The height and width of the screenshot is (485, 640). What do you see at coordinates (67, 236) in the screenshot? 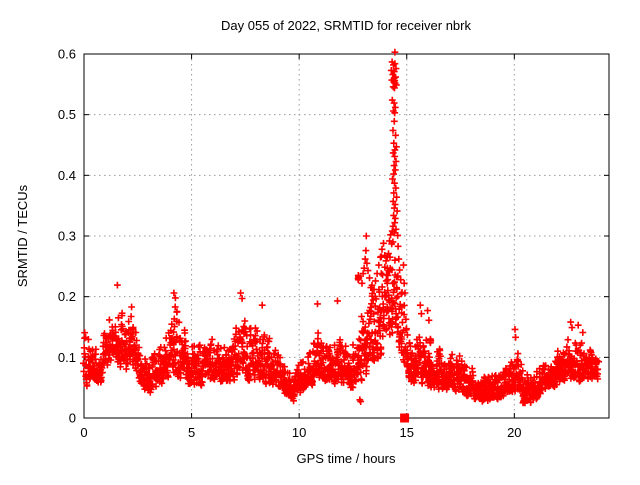
I see `y-tick-label: 0.3` at bounding box center [67, 236].